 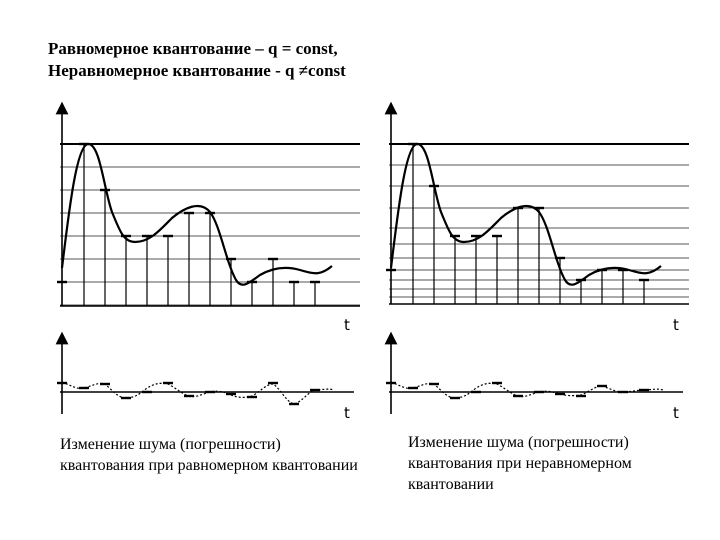 What do you see at coordinates (204, 376) in the screenshot?
I see `uniform-noise-panel: t` at bounding box center [204, 376].